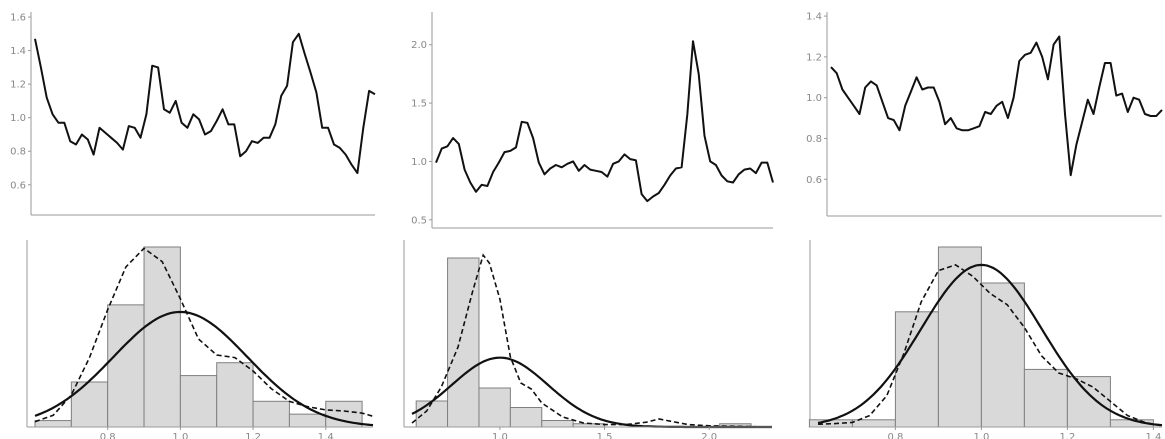 Image resolution: width=1165 pixels, height=439 pixels. What do you see at coordinates (419, 220) in the screenshot?
I see `y-tick-label: 0.5` at bounding box center [419, 220].